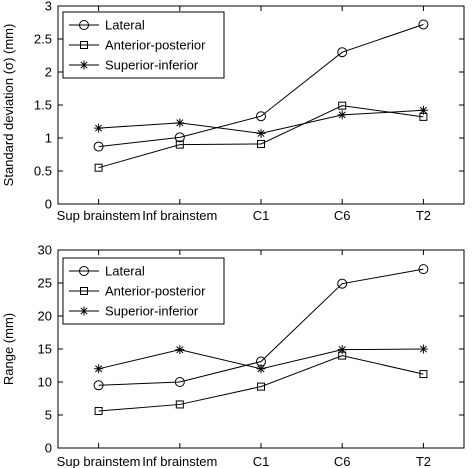 This screenshot has width=474, height=468. What do you see at coordinates (43, 39) in the screenshot?
I see `y-tick-label: 2.5` at bounding box center [43, 39].